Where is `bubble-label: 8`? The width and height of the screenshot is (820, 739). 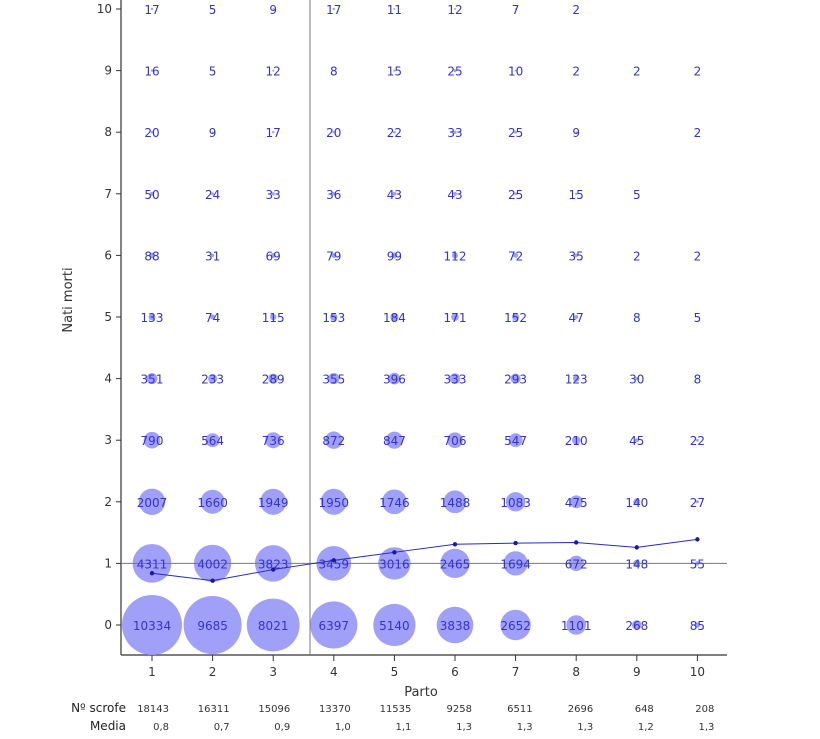
bubble-label: 8 is located at coordinates (698, 380).